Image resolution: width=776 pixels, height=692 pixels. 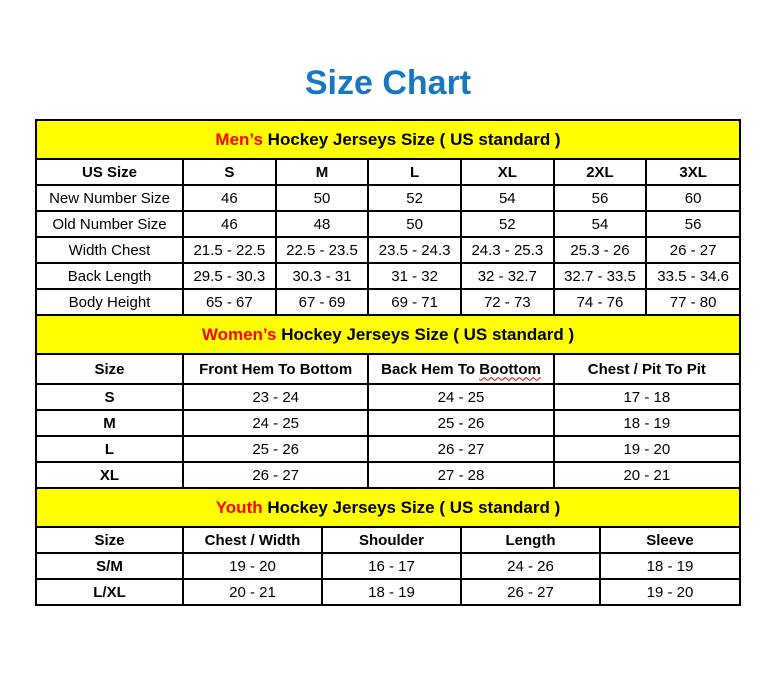 I want to click on mens-data-cell: 22.5 - 23.5, so click(x=322, y=250).